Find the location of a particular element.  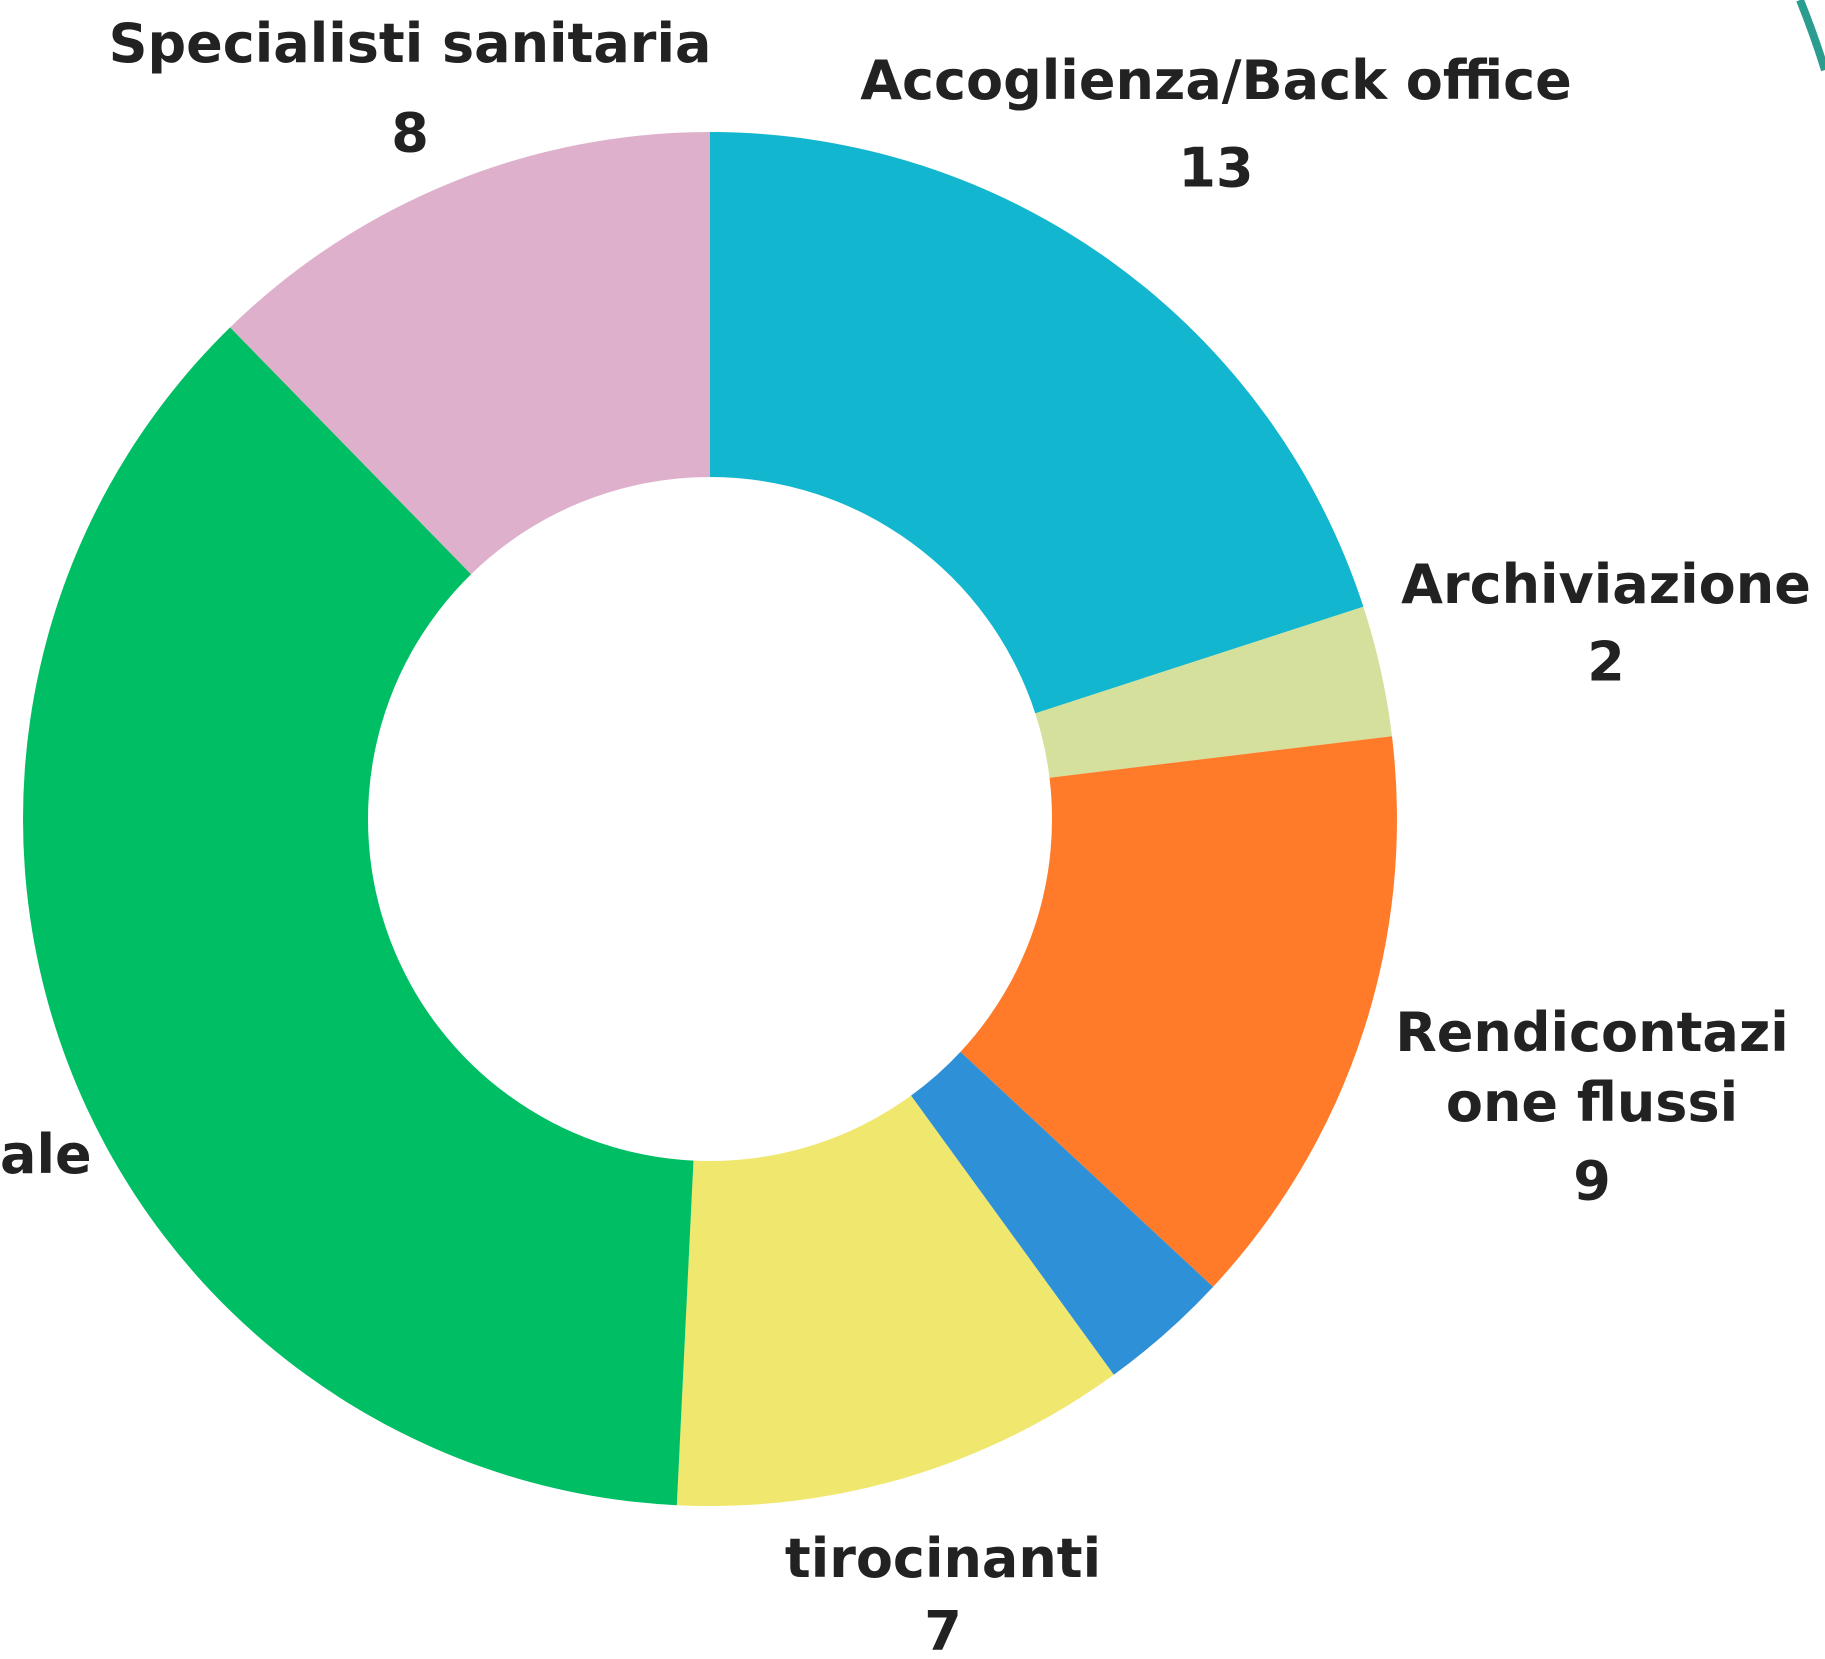

segment-label: Accoglienza/Back office is located at coordinates (1216, 80).